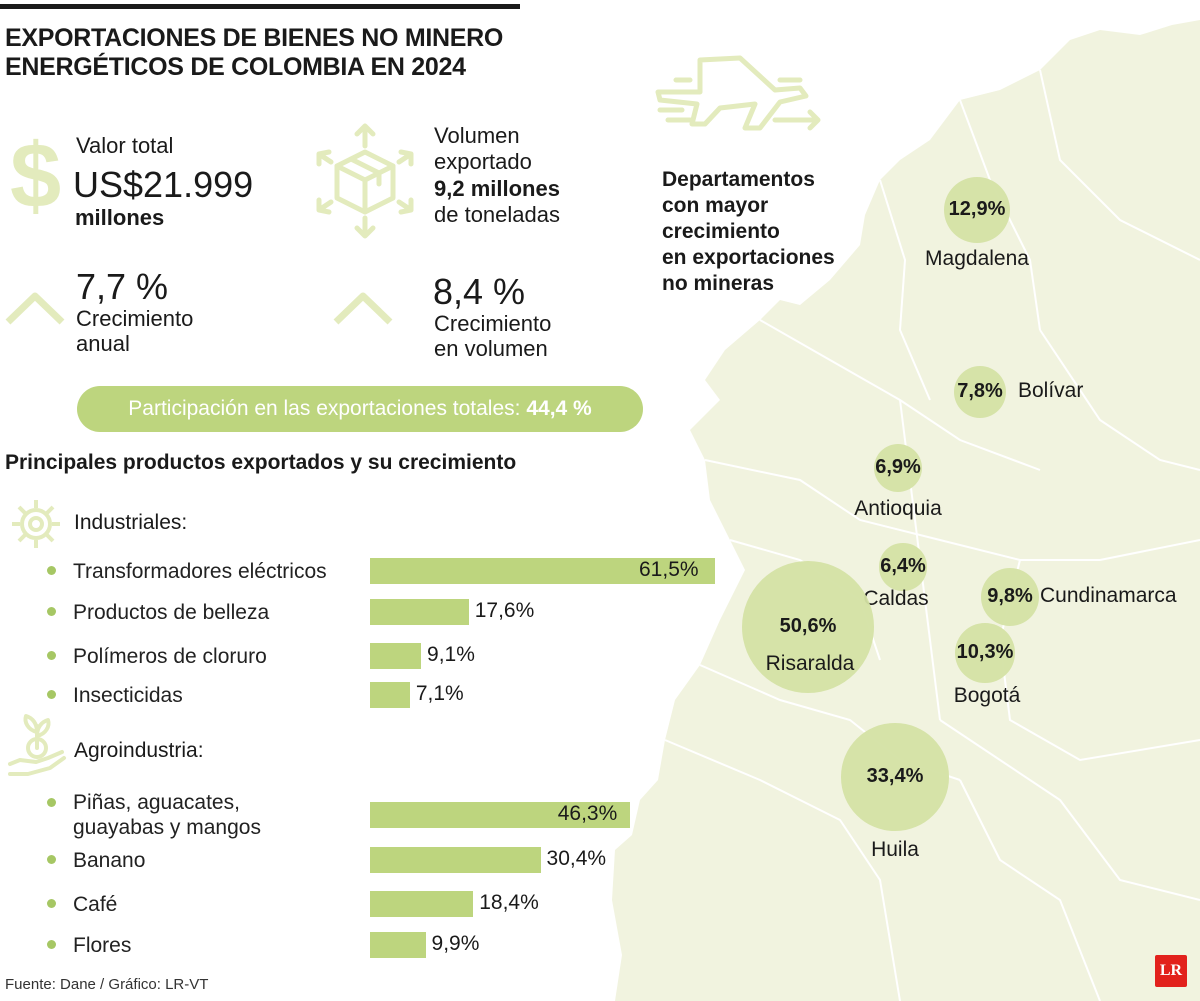 Image resolution: width=1200 pixels, height=1001 pixels. Describe the element at coordinates (491, 348) in the screenshot. I see `volume-growth-label-2: en volumen` at that location.